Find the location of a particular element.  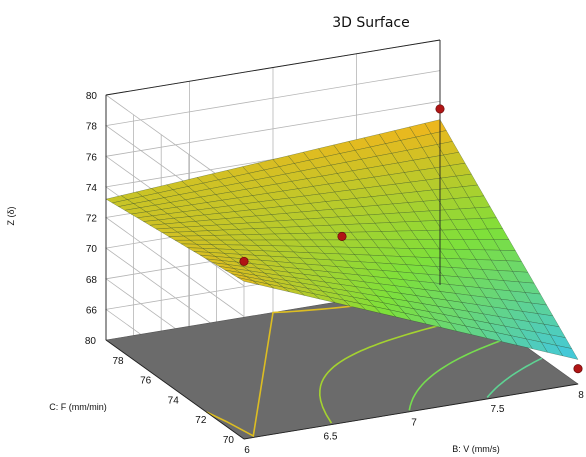

surface-cell is located at coordinates (567, 352).